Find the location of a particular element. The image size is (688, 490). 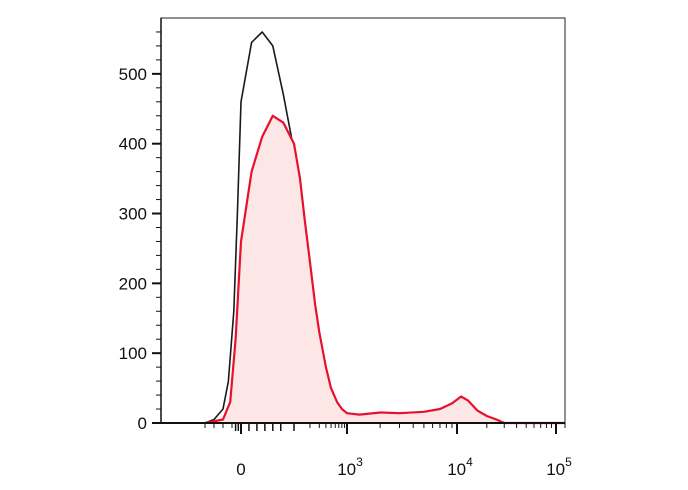

y-tick-label: 0 is located at coordinates (142, 423).